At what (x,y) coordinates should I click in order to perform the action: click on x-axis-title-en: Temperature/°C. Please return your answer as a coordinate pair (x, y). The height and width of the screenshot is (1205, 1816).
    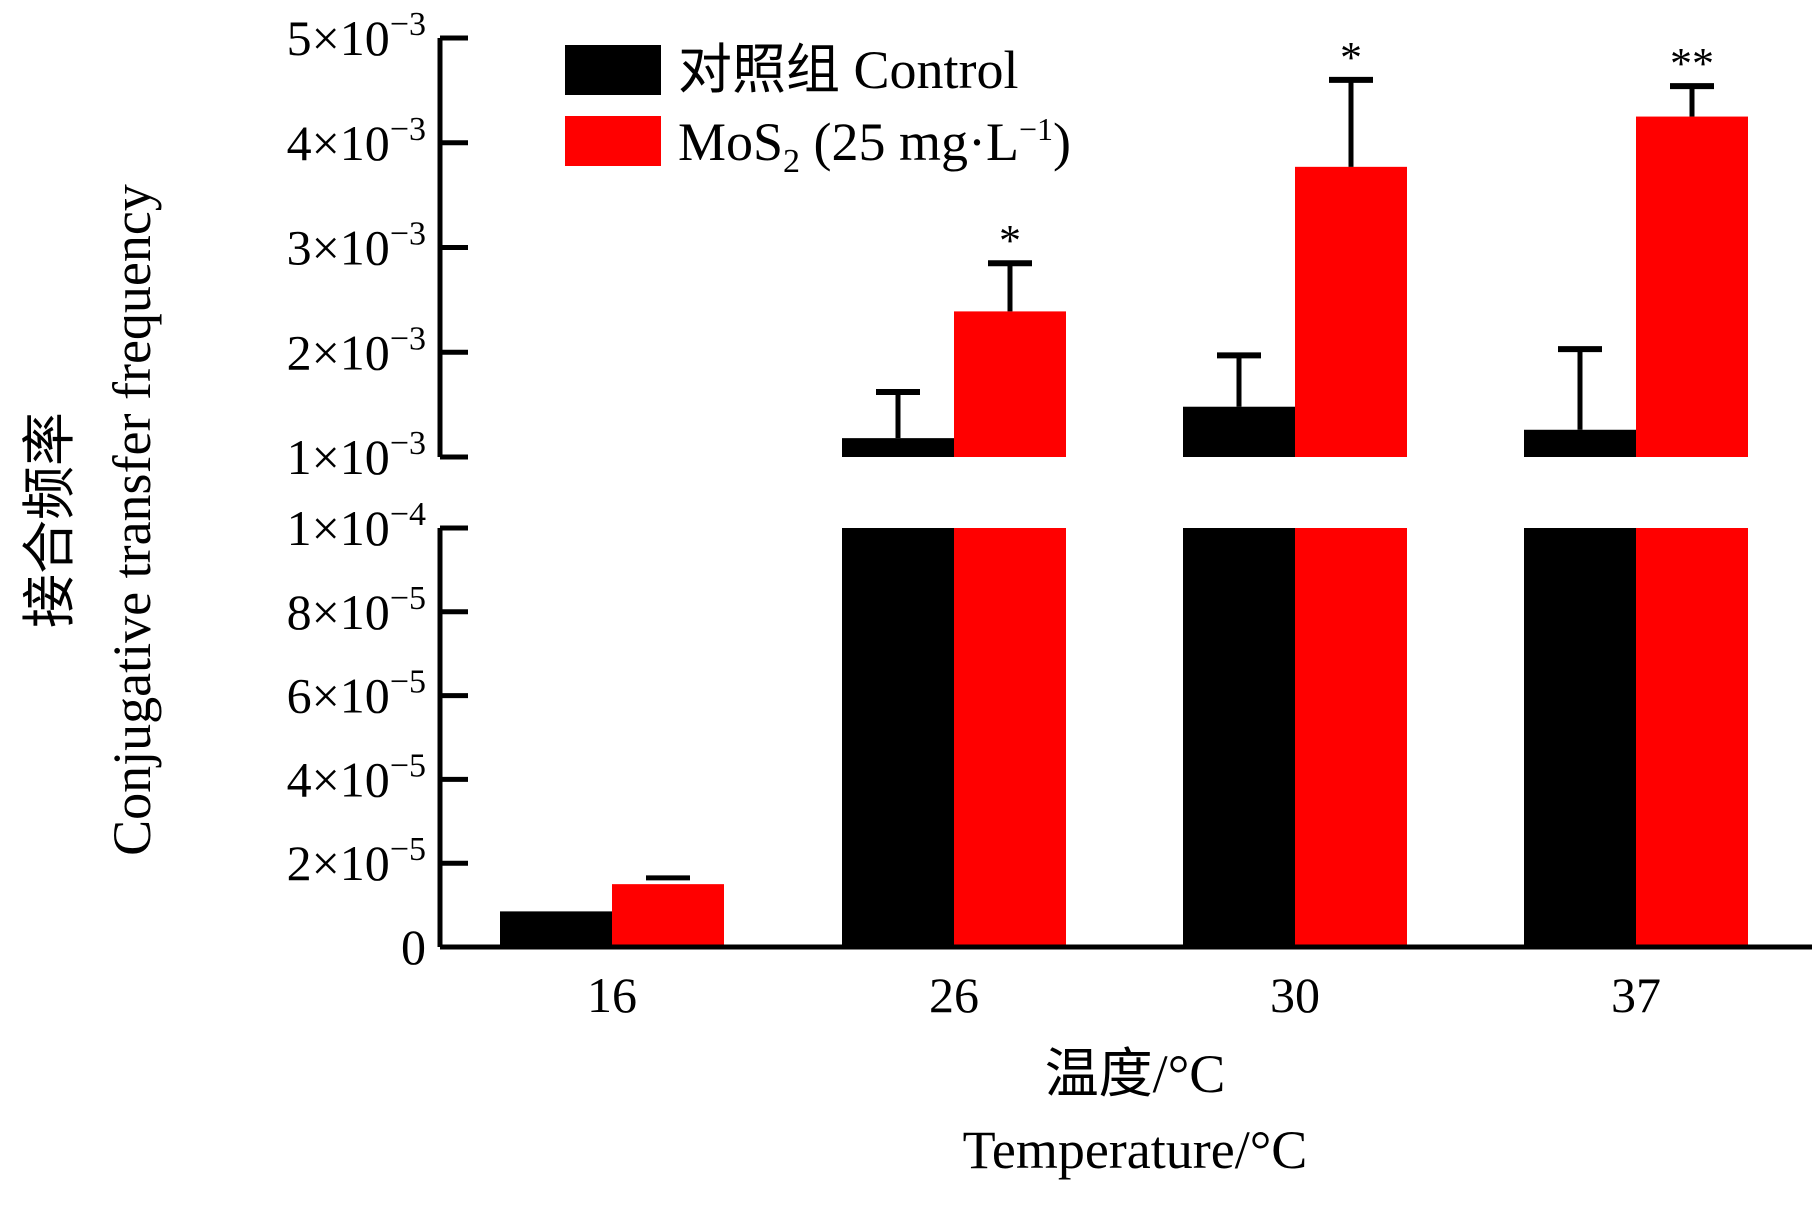
    Looking at the image, I should click on (1135, 1150).